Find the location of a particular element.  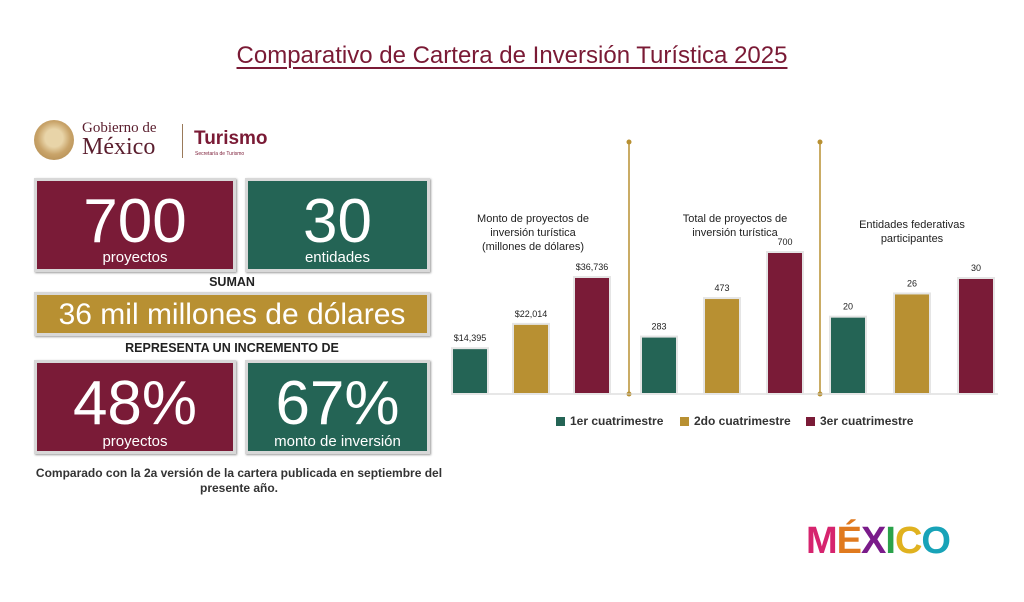

kpi-entidades-label: entidades is located at coordinates (337, 257).